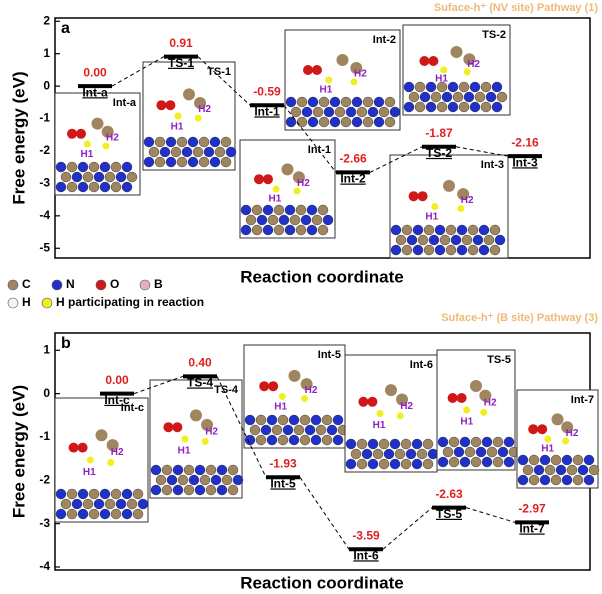  I want to click on inset: Int-a H1 H2, so click(97, 144).